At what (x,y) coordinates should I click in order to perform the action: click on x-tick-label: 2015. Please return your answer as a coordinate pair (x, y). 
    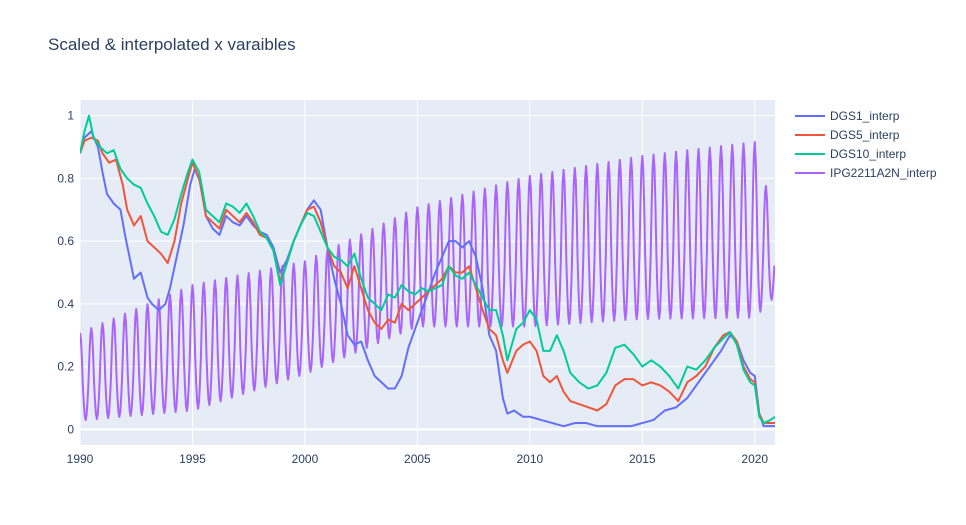
    Looking at the image, I should click on (642, 459).